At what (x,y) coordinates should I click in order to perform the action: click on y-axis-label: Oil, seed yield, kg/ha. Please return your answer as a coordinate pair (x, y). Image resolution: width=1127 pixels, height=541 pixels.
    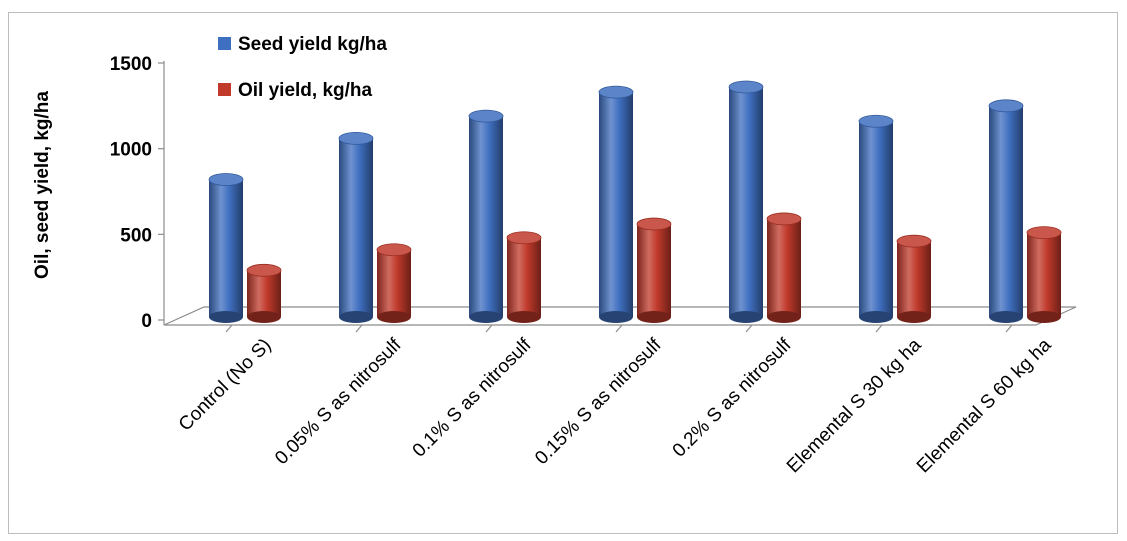
    Looking at the image, I should click on (42, 185).